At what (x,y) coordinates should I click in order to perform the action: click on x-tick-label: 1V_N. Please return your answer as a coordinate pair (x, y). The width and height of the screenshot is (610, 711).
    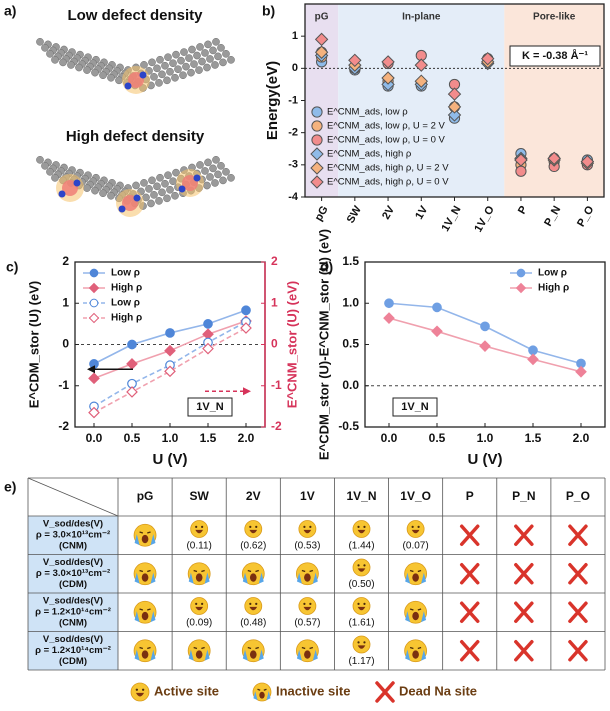
    Looking at the image, I should click on (451, 219).